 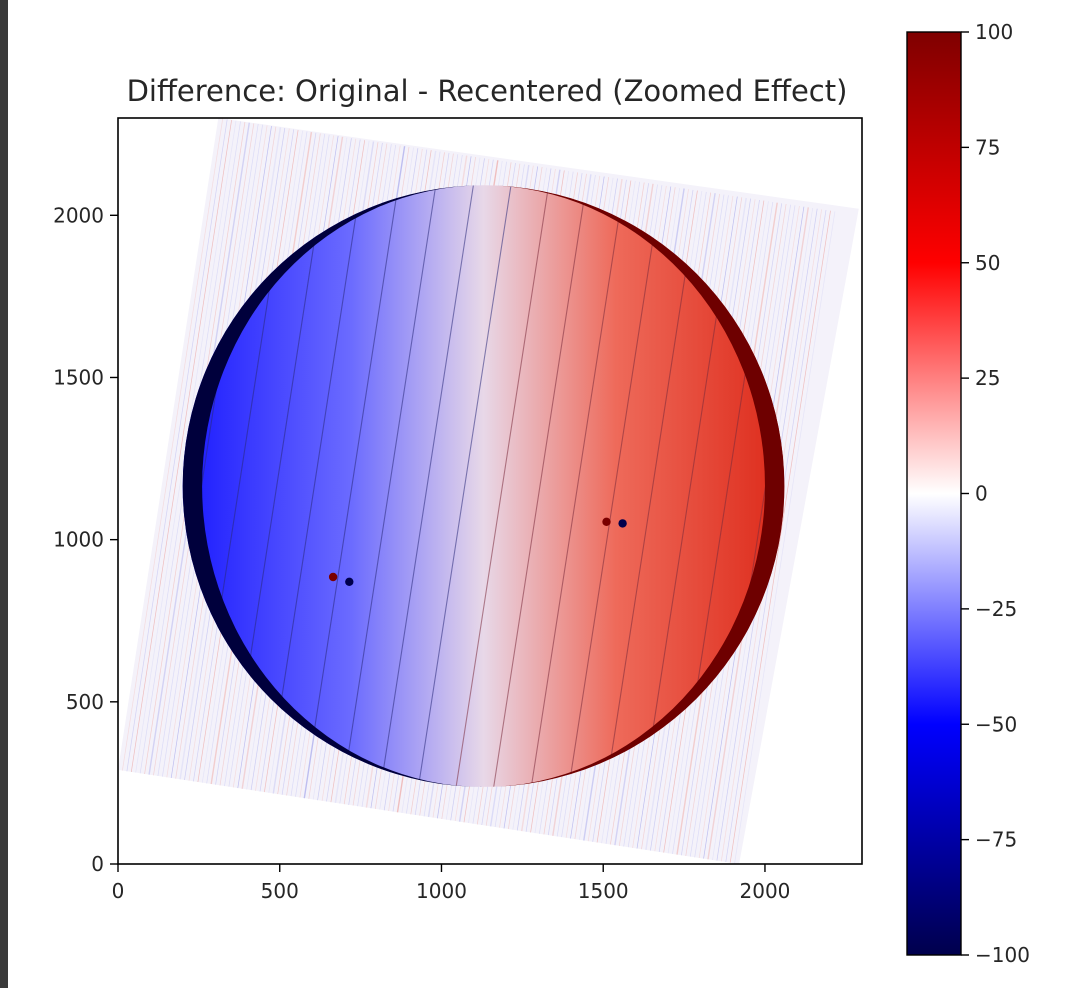 What do you see at coordinates (441, 891) in the screenshot?
I see `x-tick-label: 1000` at bounding box center [441, 891].